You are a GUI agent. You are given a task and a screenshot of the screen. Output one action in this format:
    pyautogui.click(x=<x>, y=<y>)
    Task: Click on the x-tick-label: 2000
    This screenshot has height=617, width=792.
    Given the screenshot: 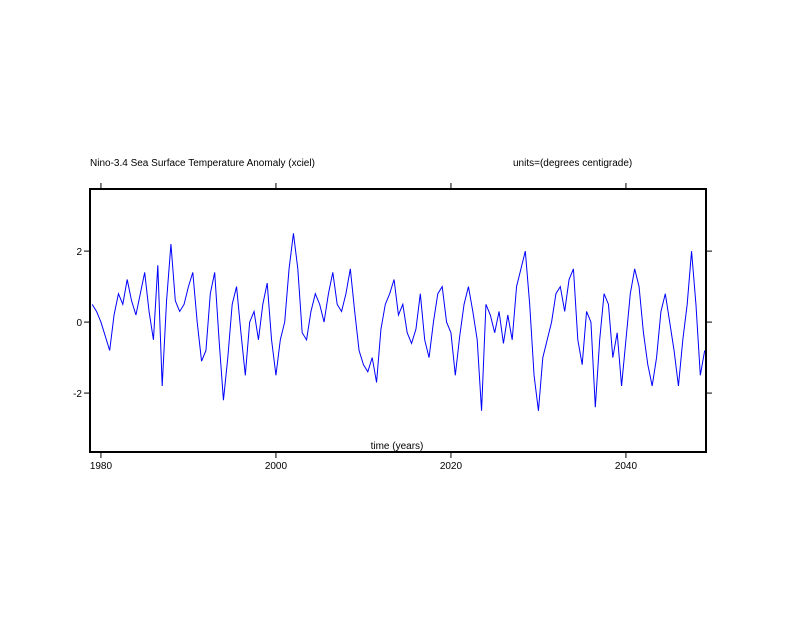 What is the action you would take?
    pyautogui.click(x=276, y=466)
    